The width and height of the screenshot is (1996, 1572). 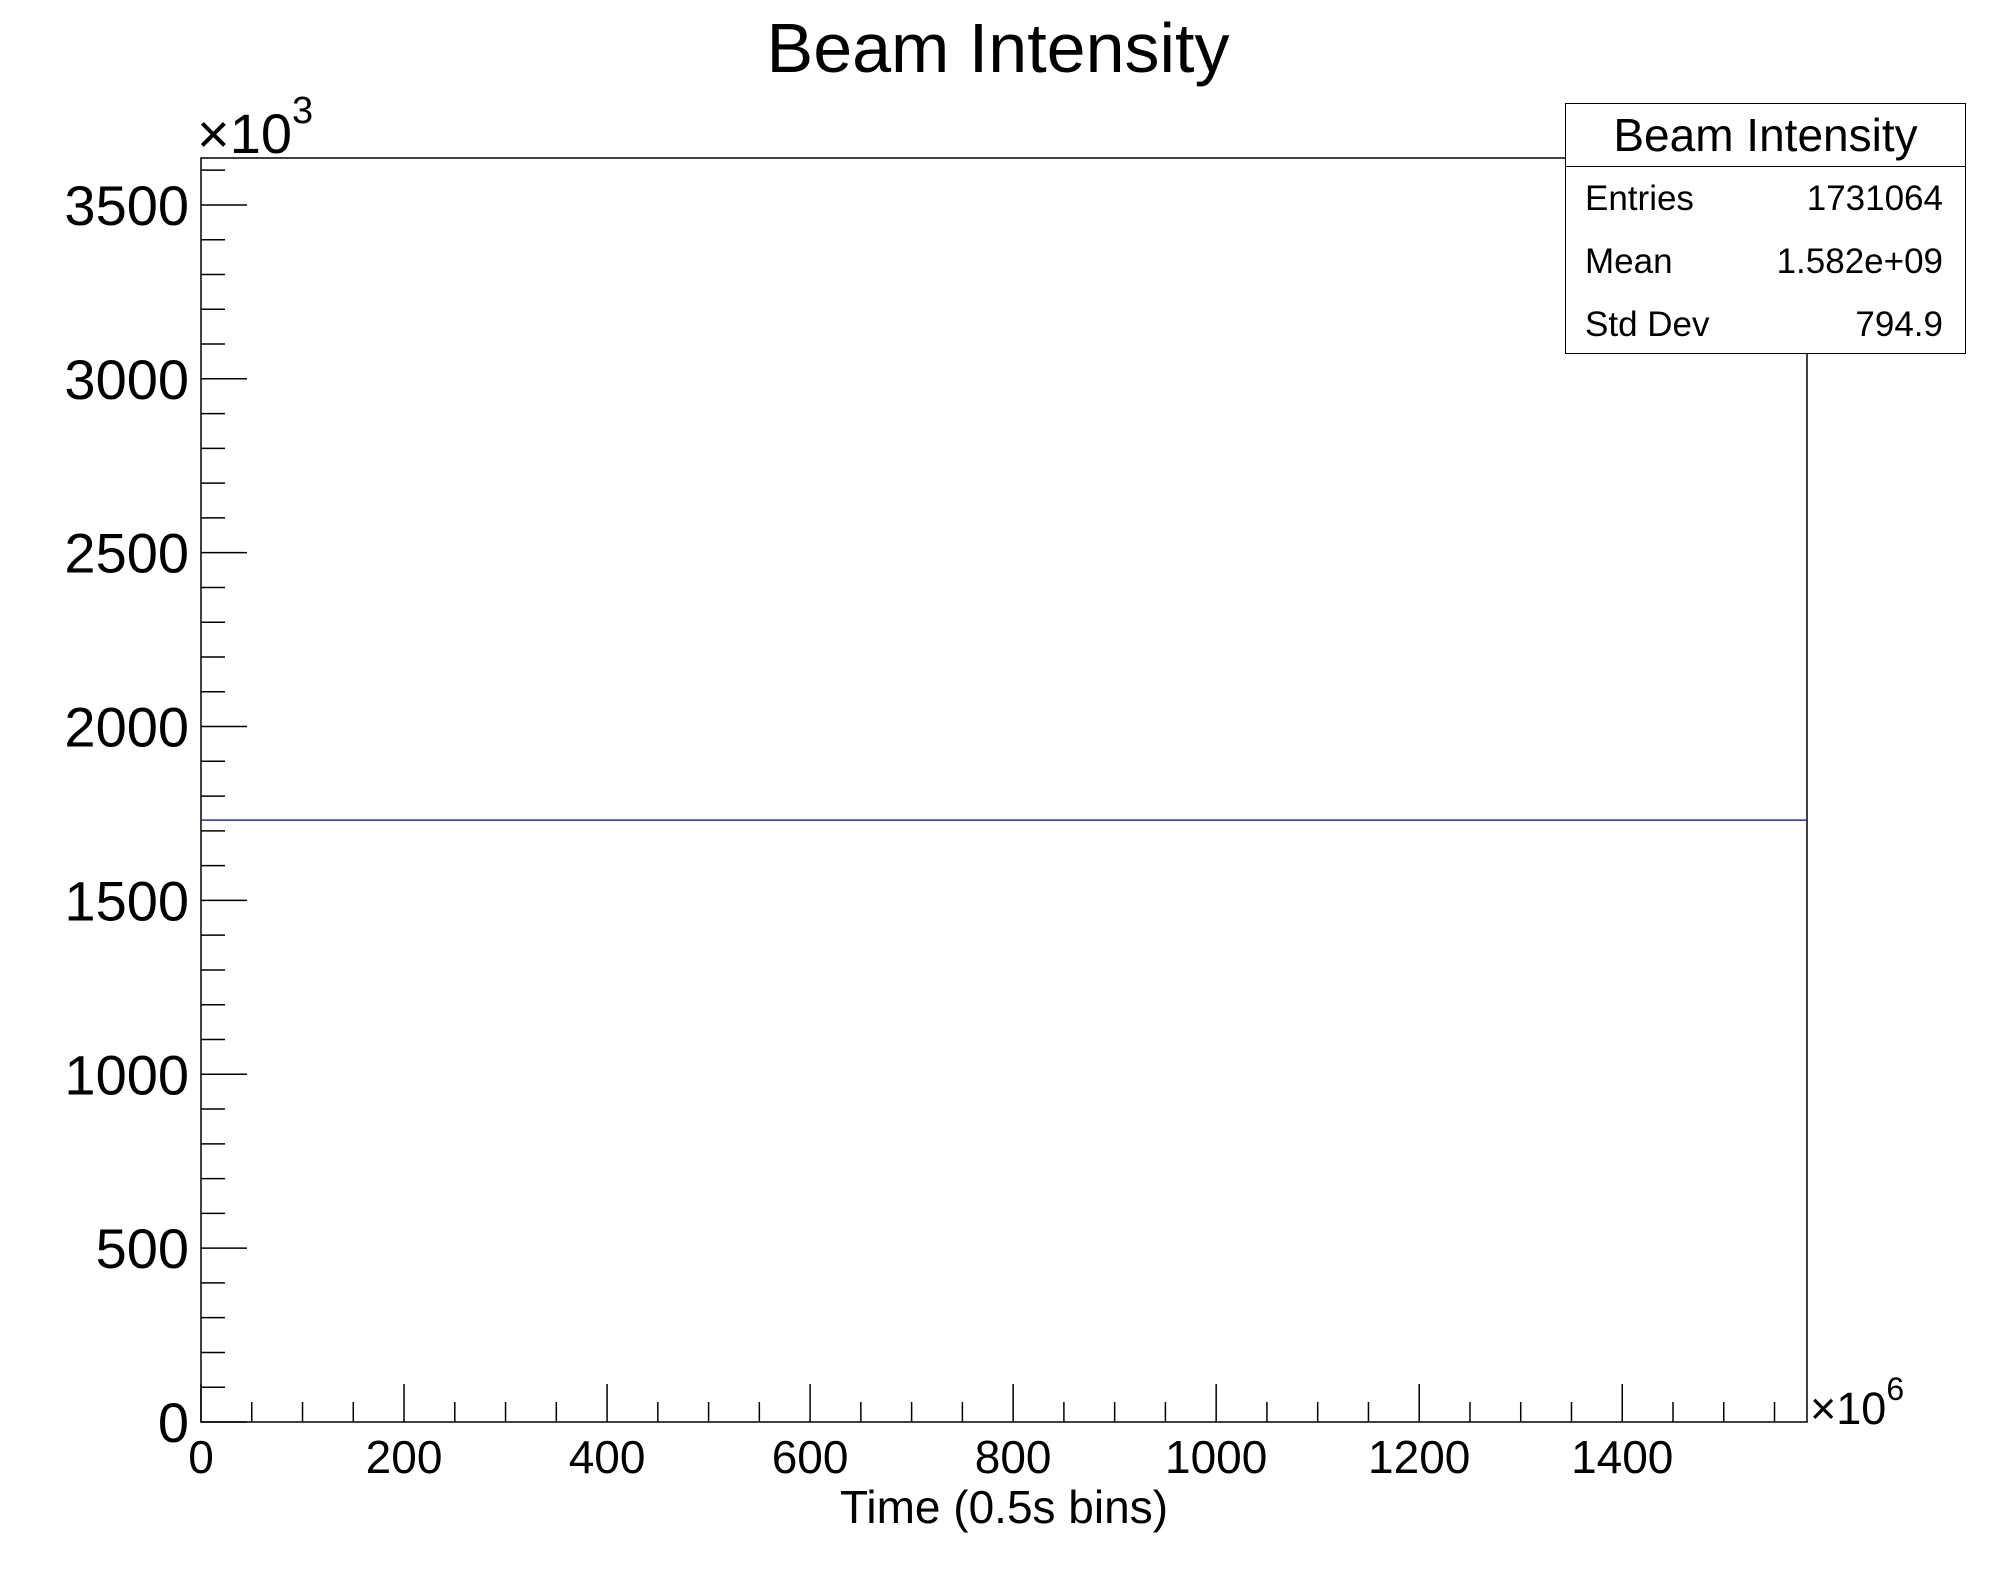 What do you see at coordinates (126, 205) in the screenshot?
I see `y-tick-label: 3500` at bounding box center [126, 205].